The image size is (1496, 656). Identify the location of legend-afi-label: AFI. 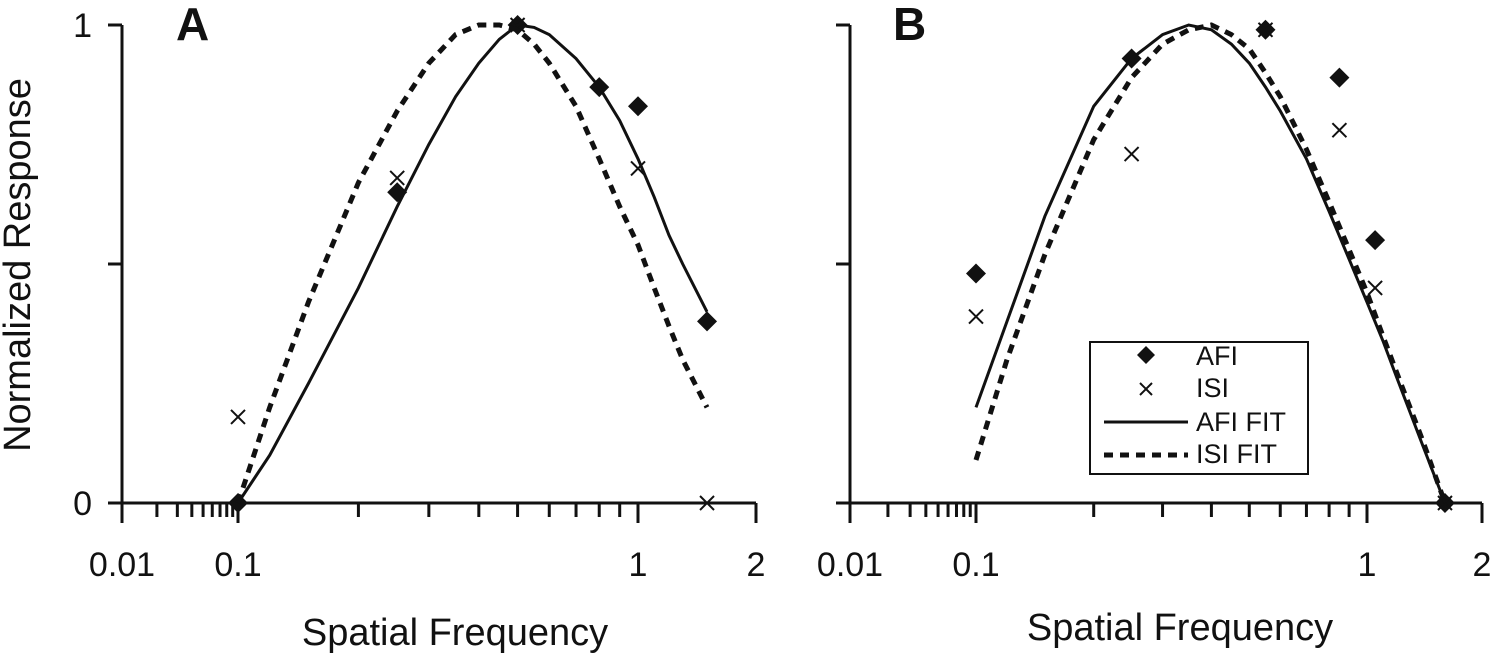
(1217, 356).